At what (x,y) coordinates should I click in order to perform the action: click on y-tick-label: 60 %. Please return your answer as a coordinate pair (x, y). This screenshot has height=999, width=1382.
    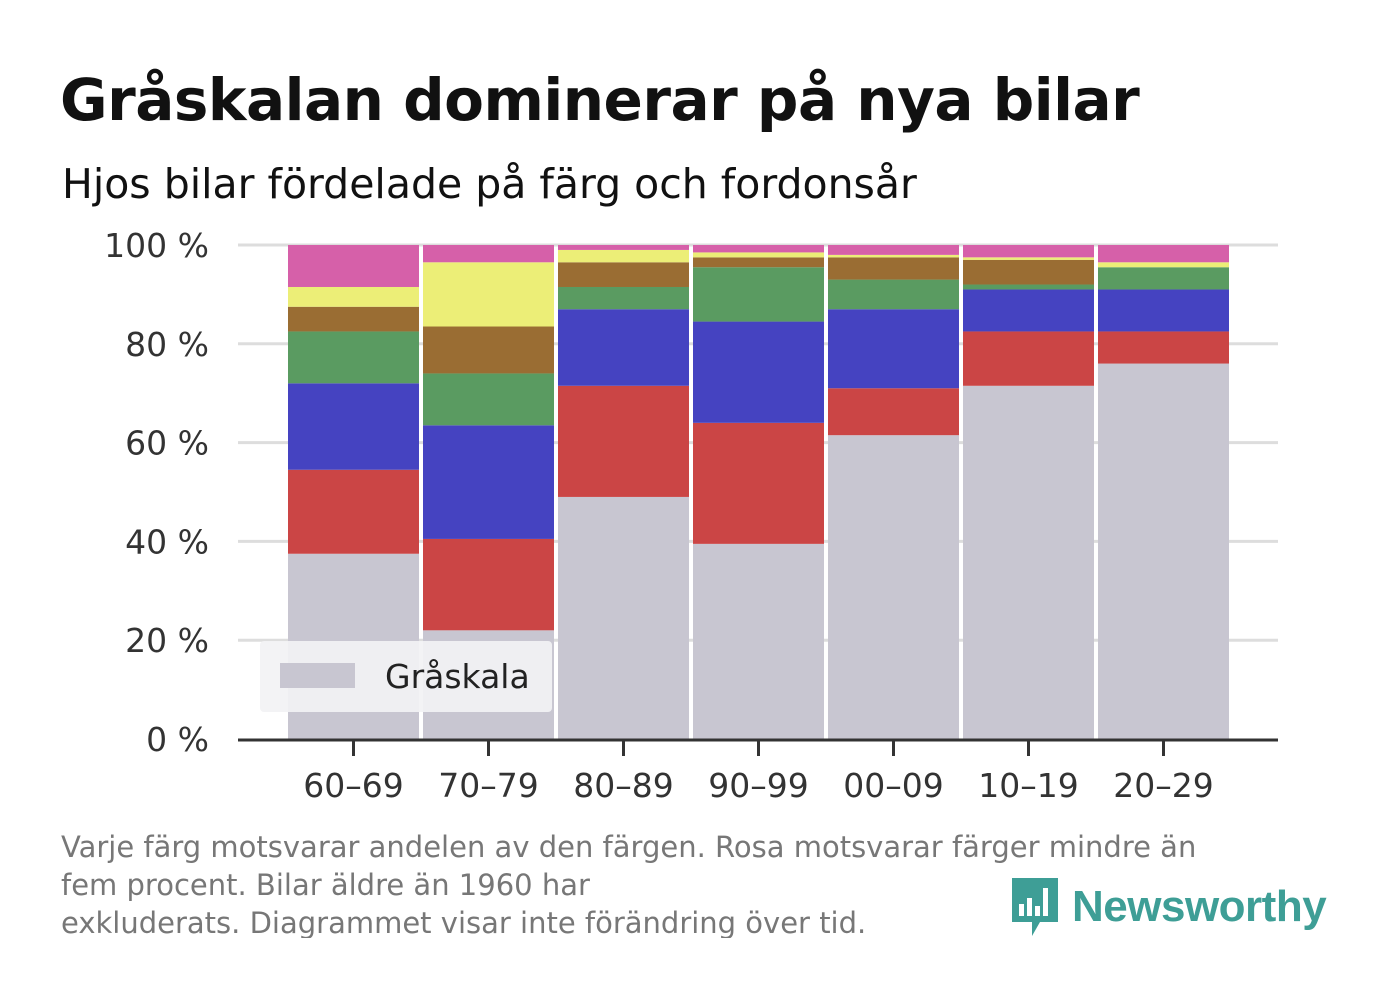
    Looking at the image, I should click on (167, 443).